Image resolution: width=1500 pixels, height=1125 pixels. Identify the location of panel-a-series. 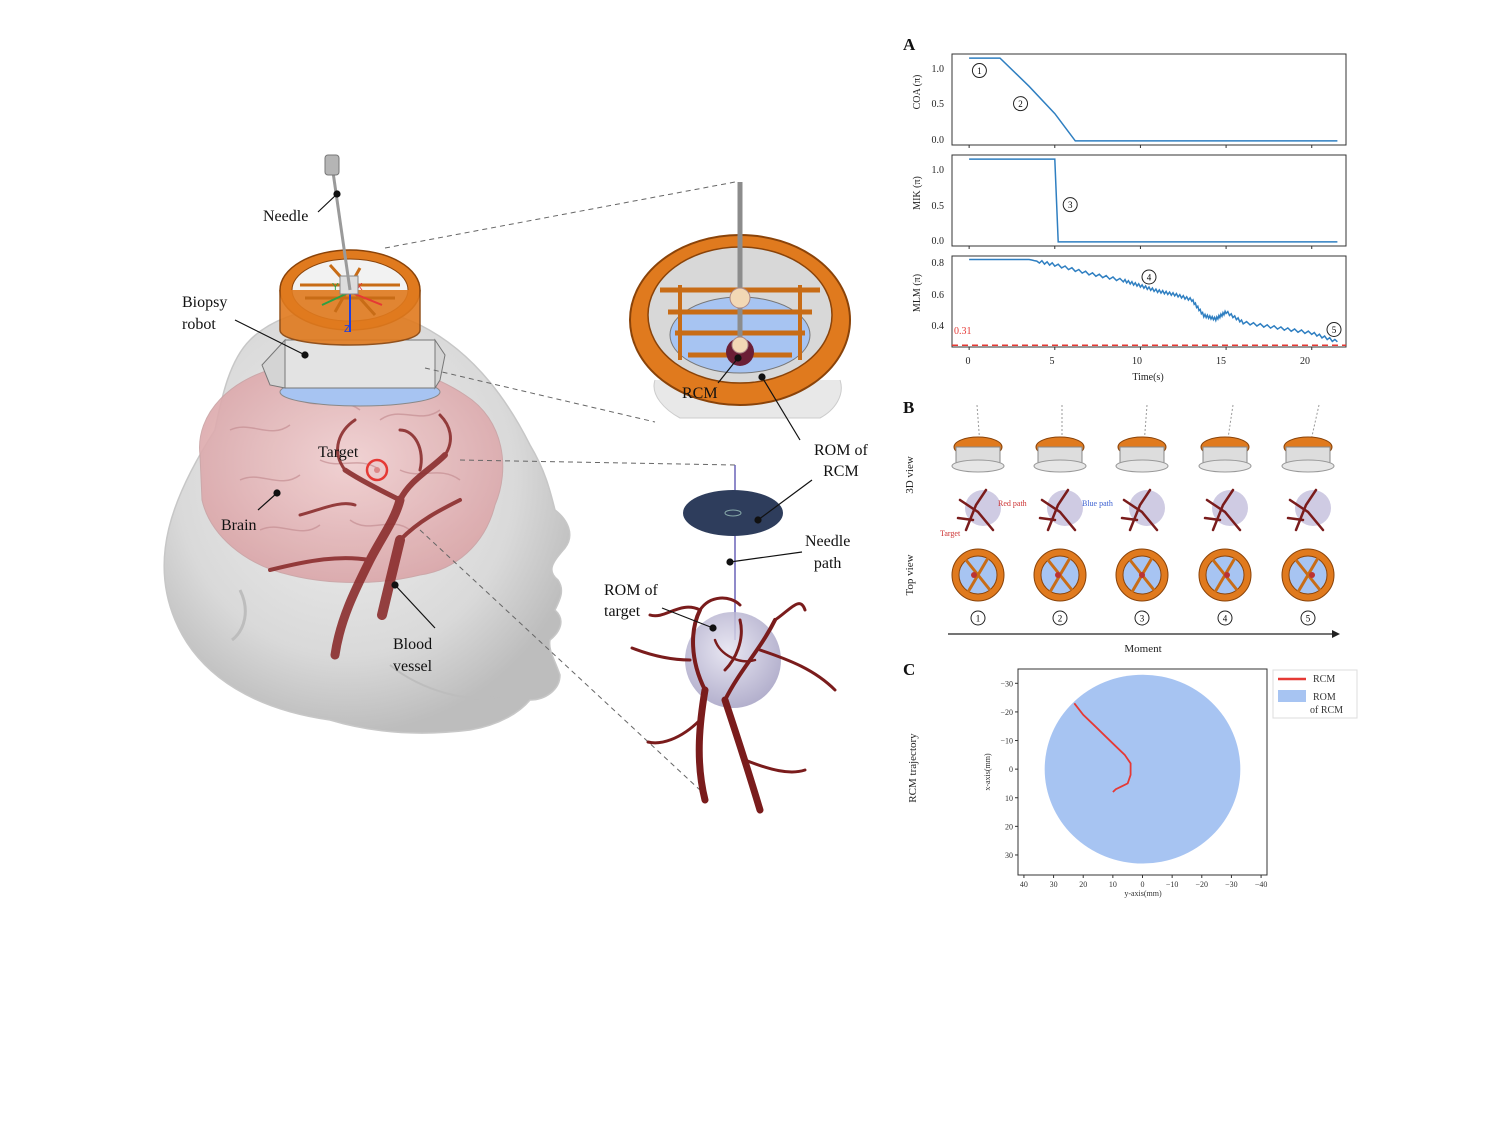
(1149, 203).